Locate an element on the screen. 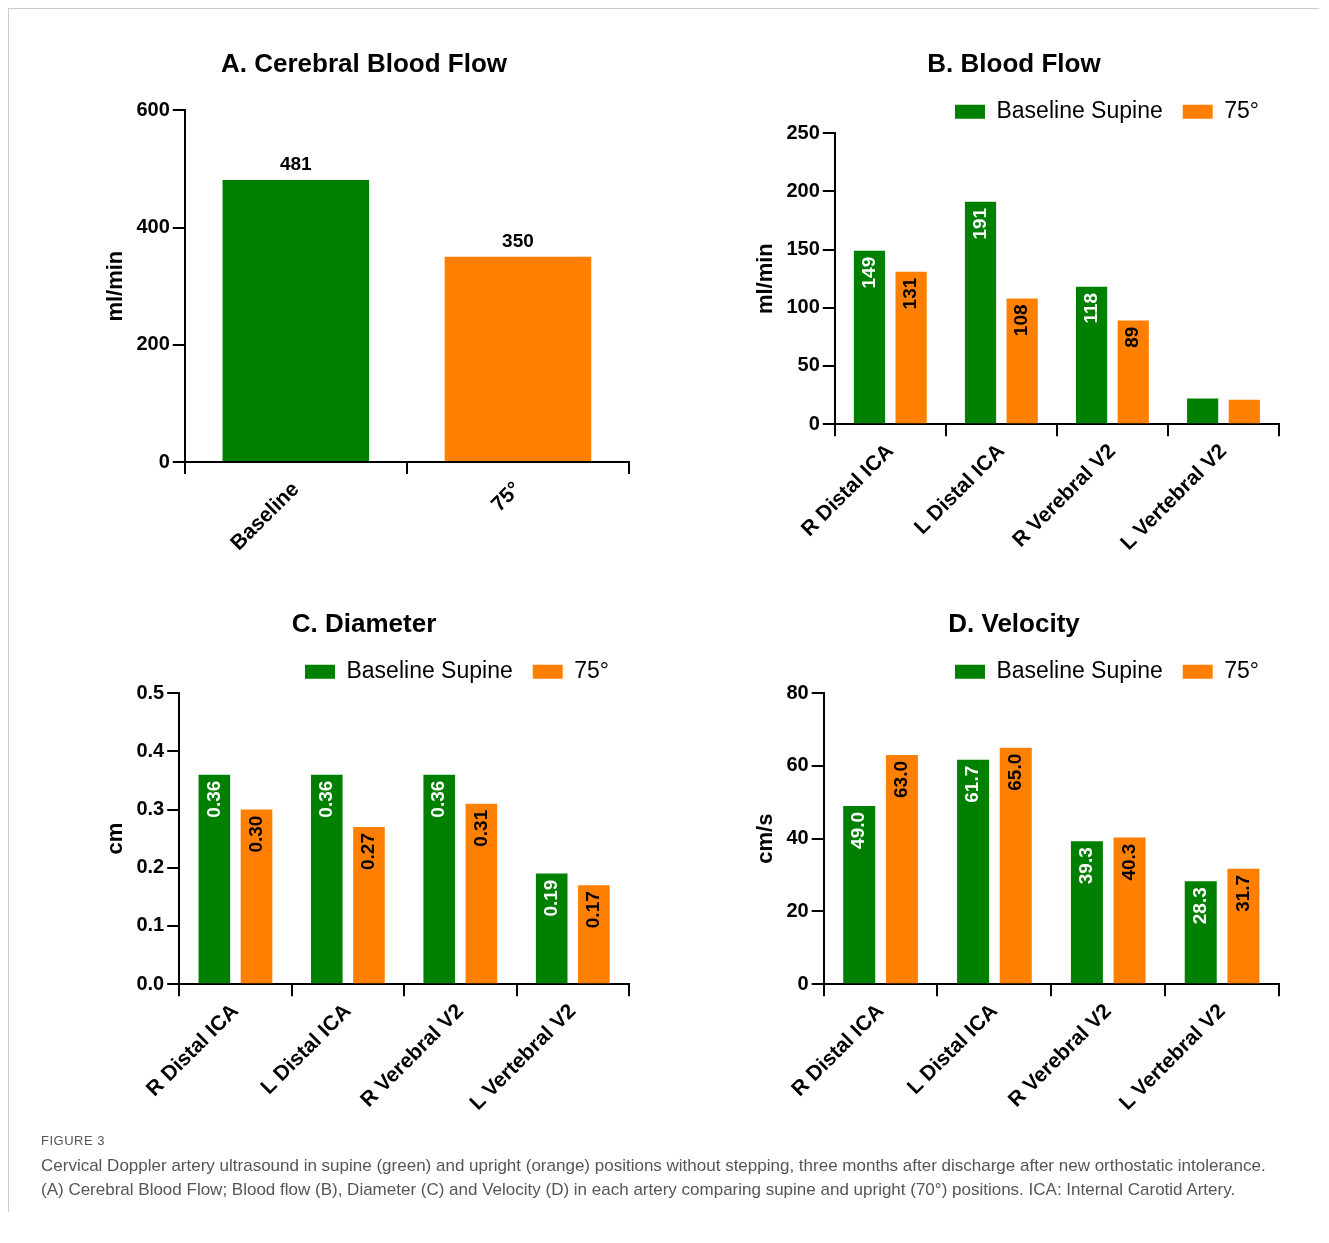 The width and height of the screenshot is (1329, 1243). data-label: 0.31 is located at coordinates (480, 828).